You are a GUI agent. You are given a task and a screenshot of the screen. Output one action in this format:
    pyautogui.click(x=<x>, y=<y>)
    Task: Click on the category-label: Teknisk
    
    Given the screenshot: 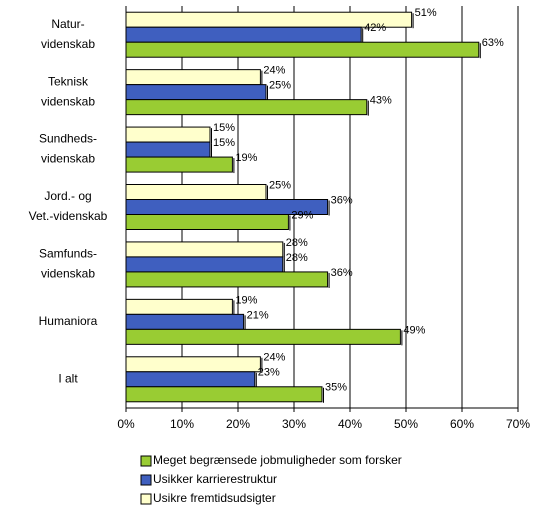 What is the action you would take?
    pyautogui.click(x=68, y=81)
    